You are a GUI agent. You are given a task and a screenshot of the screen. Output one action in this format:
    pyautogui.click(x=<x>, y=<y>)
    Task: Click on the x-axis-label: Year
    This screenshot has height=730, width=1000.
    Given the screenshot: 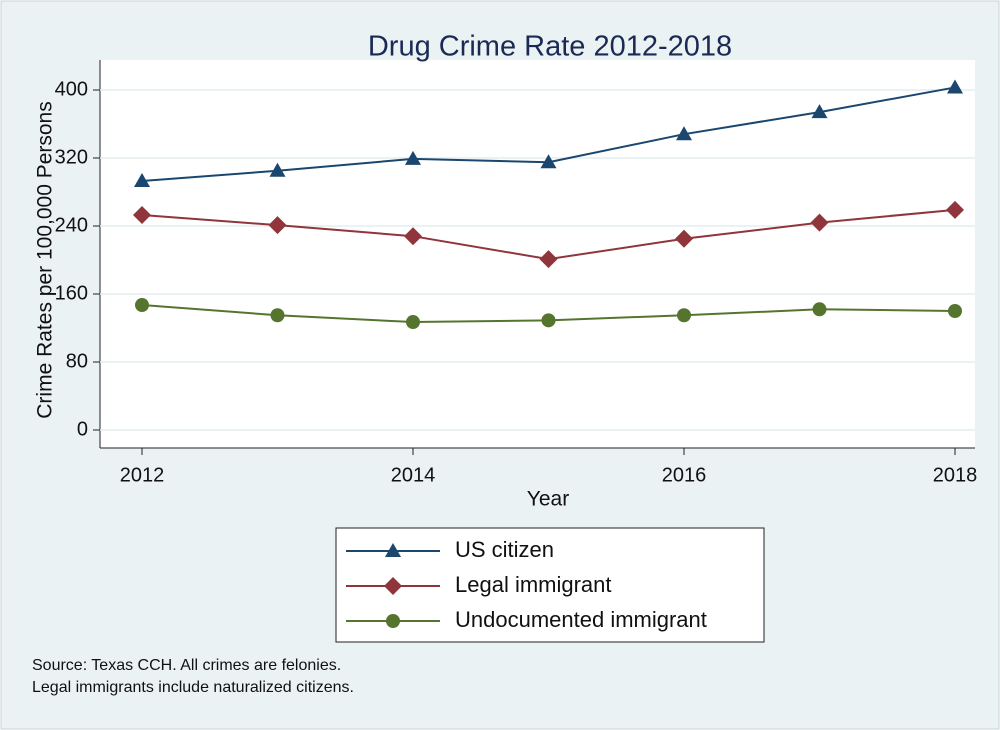 What is the action you would take?
    pyautogui.click(x=548, y=499)
    